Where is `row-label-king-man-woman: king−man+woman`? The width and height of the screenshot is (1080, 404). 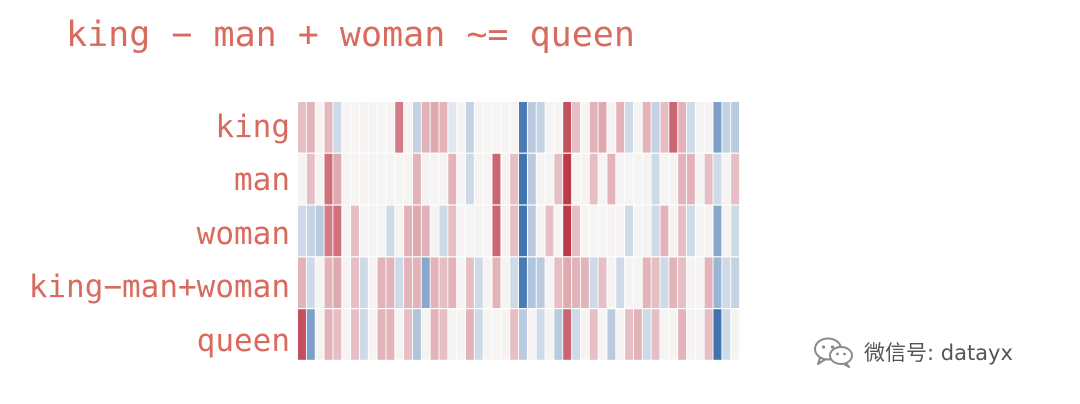
row-label-king-man-woman: king−man+woman is located at coordinates (159, 287).